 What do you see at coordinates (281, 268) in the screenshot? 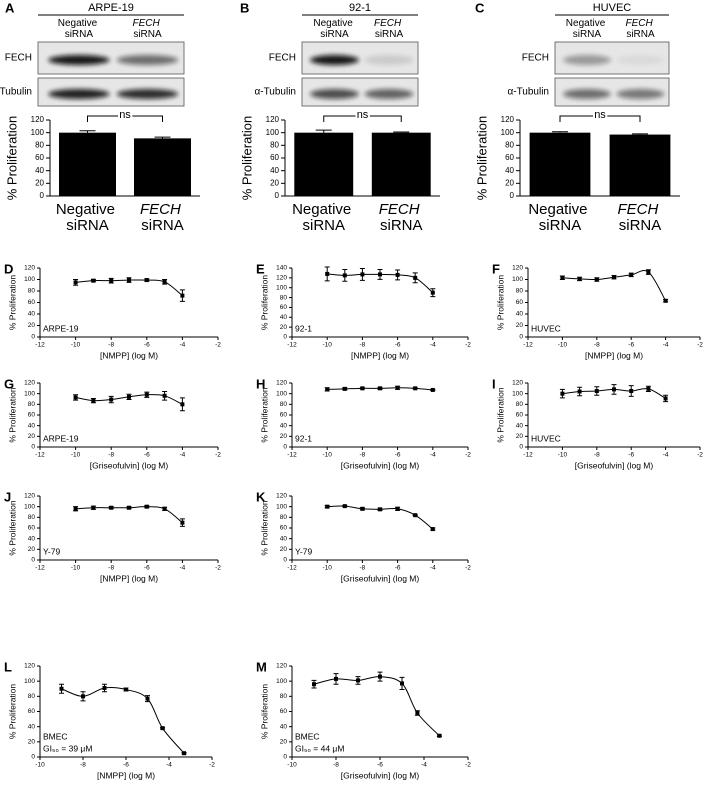
I see `y-tick-label: 140` at bounding box center [281, 268].